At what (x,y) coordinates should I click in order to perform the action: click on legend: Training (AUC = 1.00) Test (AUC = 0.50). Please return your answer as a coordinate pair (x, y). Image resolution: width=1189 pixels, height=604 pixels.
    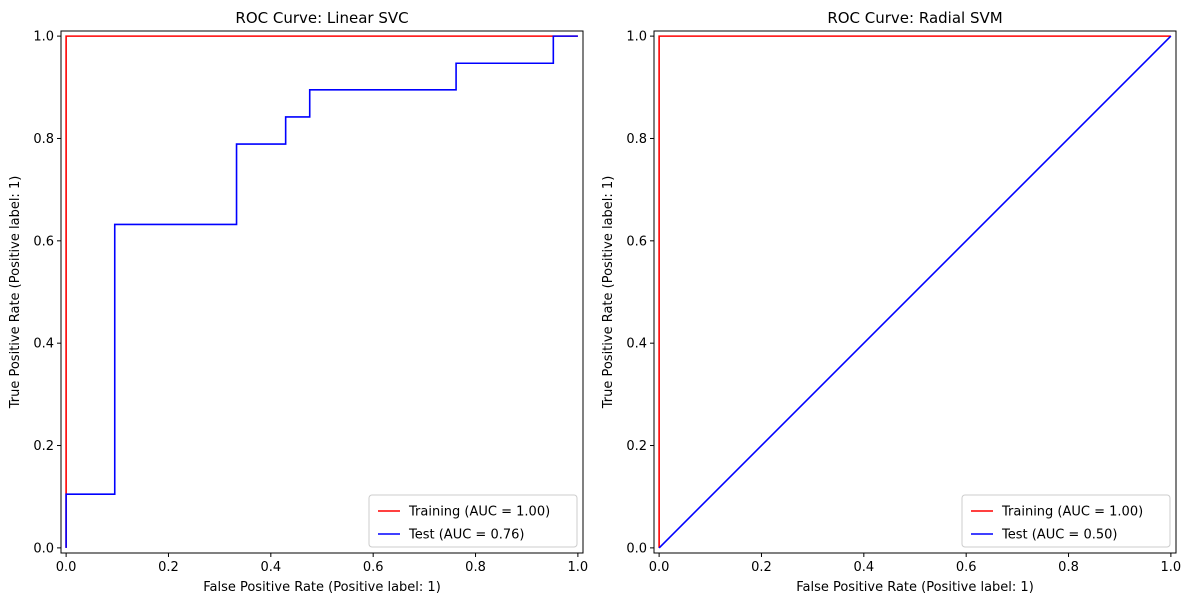
    Looking at the image, I should click on (1066, 521).